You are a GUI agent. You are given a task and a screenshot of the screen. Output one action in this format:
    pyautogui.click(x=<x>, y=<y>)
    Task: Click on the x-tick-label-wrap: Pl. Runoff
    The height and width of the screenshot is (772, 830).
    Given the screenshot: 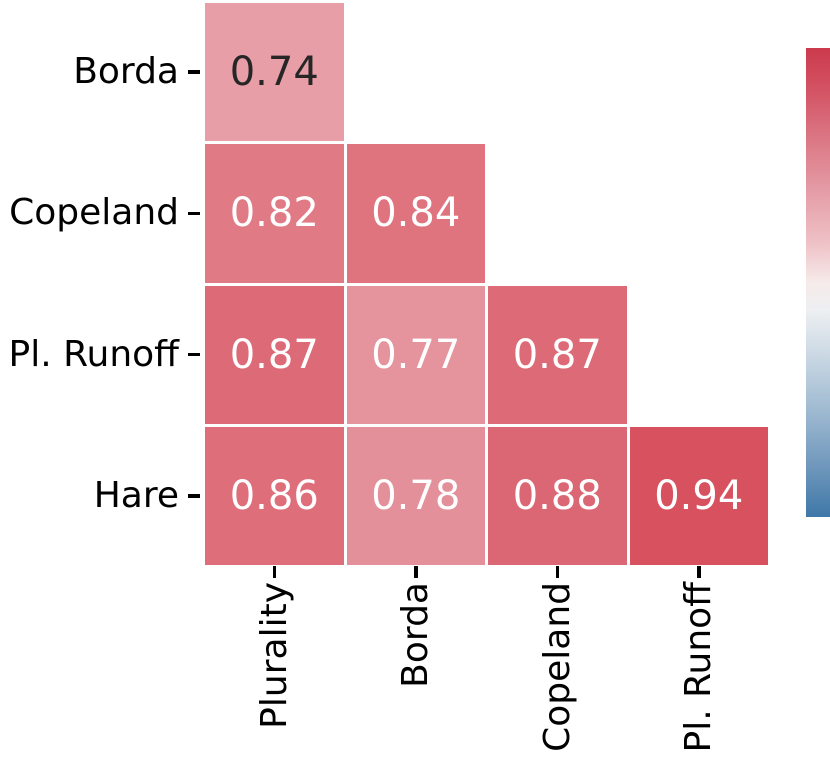 What is the action you would take?
    pyautogui.click(x=699, y=667)
    